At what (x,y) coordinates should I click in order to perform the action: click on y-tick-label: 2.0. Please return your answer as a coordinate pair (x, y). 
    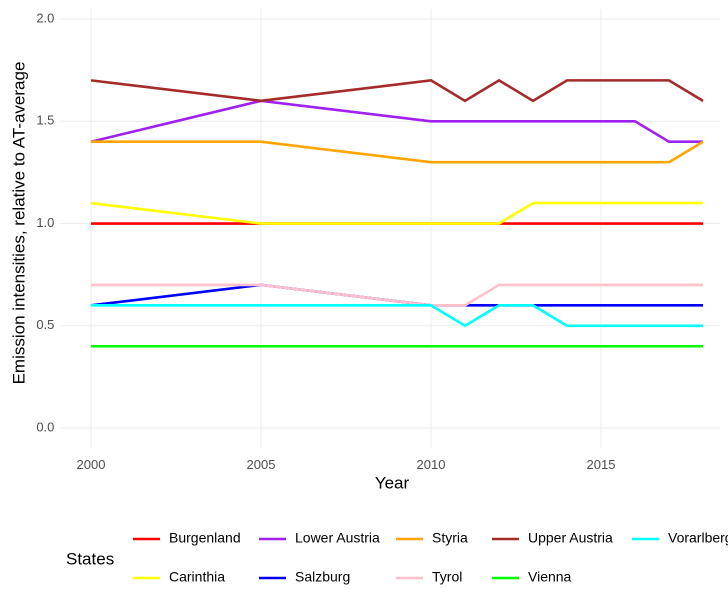
    Looking at the image, I should click on (45, 17).